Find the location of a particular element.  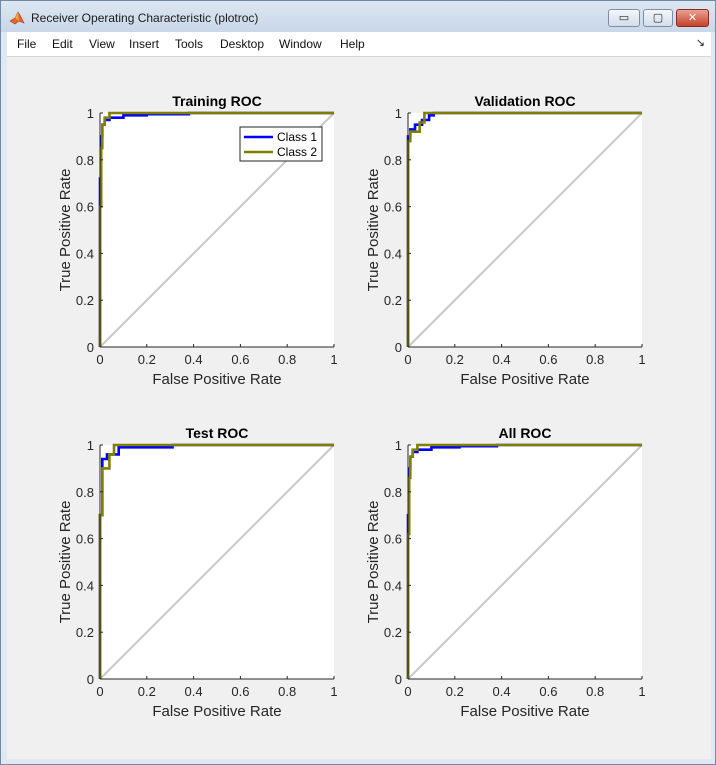

menu-window: Window is located at coordinates (300, 44).